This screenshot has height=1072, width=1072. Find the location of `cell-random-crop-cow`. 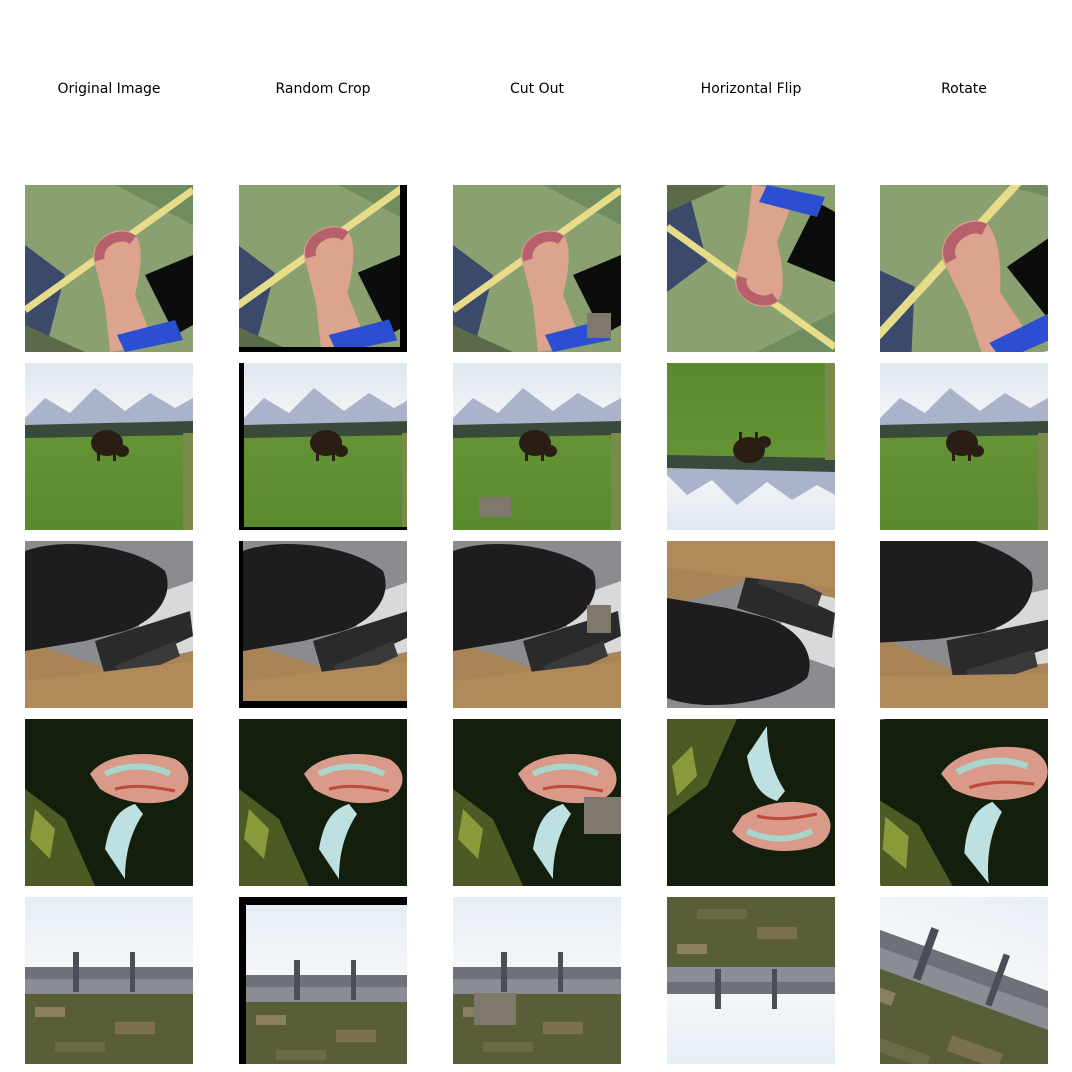

cell-random-crop-cow is located at coordinates (323, 446).